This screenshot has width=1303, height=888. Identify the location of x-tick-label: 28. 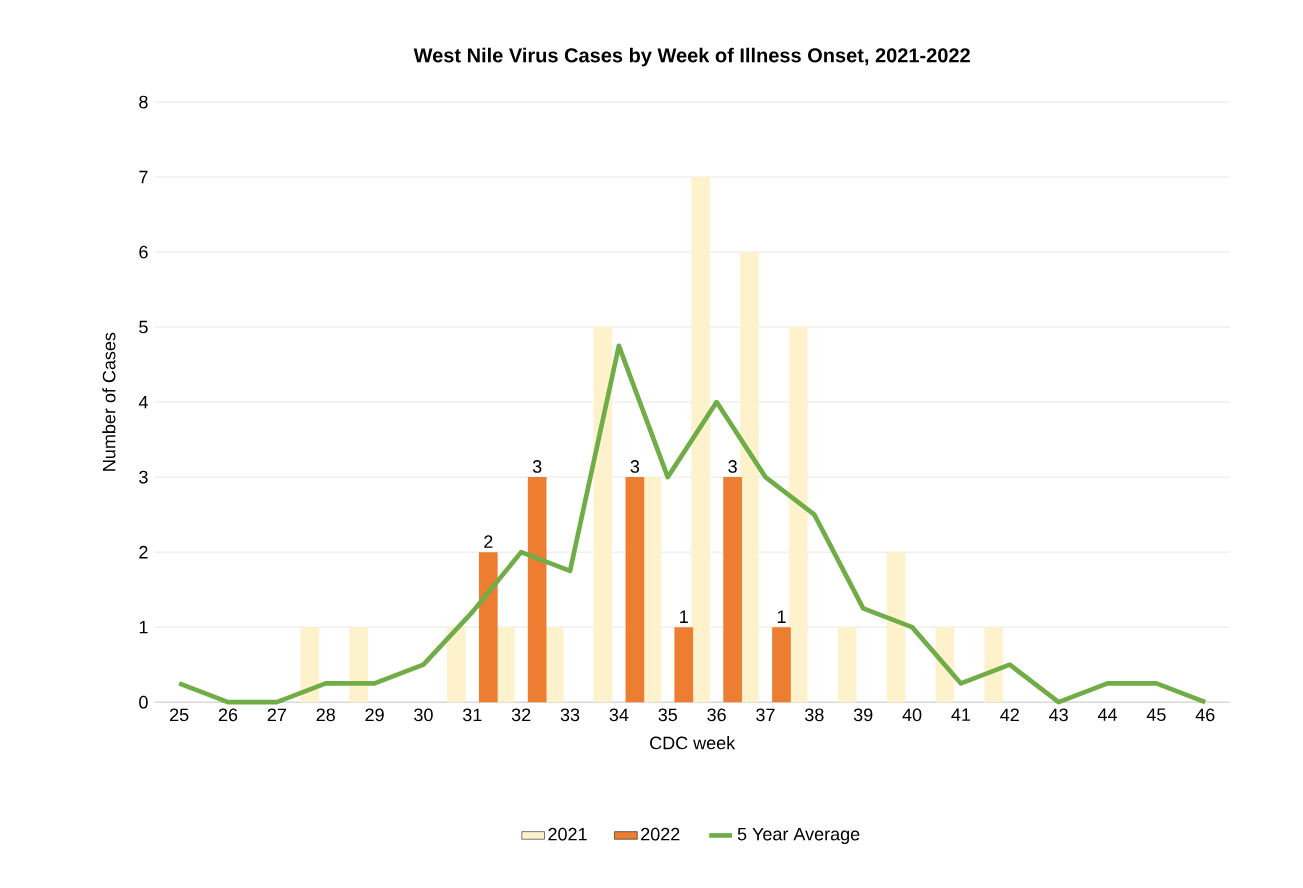
(325, 715).